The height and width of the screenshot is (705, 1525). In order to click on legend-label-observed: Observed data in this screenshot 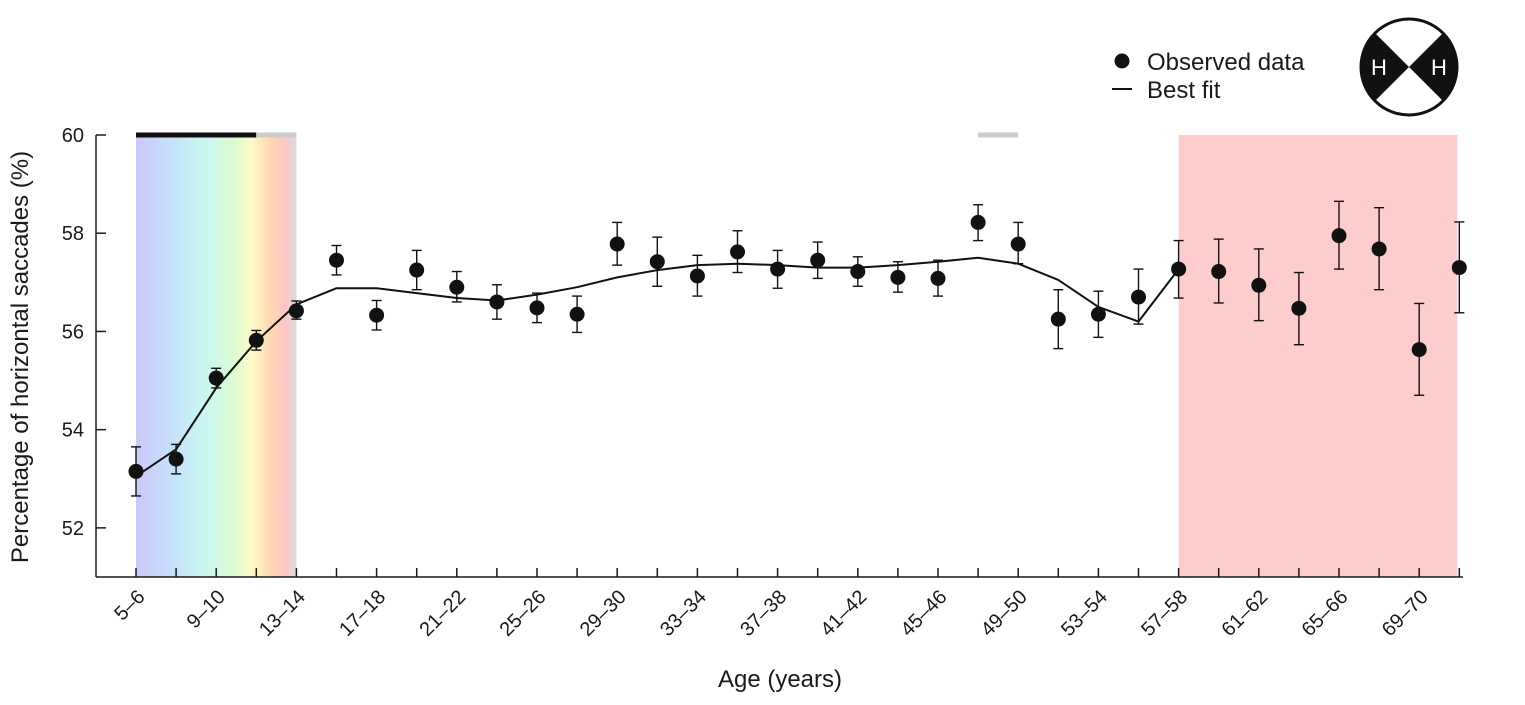, I will do `click(1226, 62)`.